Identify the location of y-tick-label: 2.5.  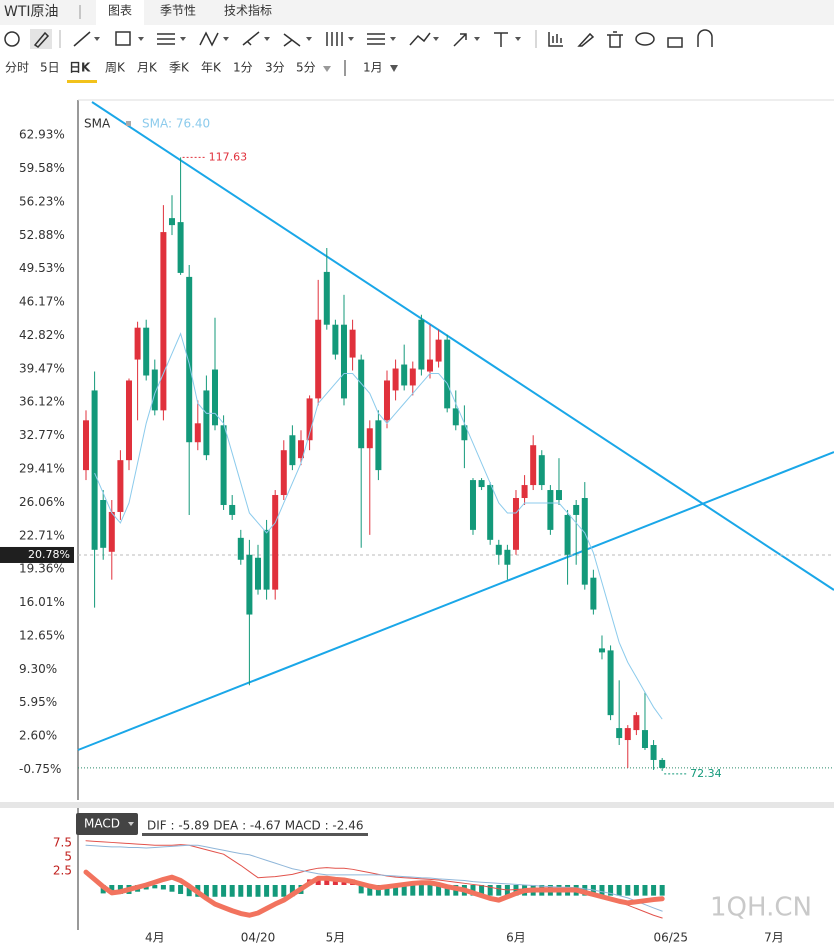
(62, 870).